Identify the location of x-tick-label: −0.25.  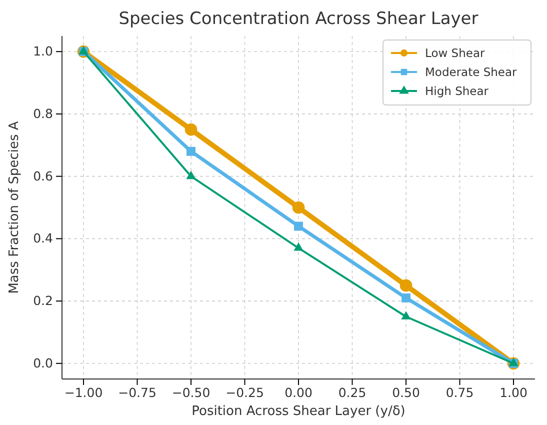
(245, 392).